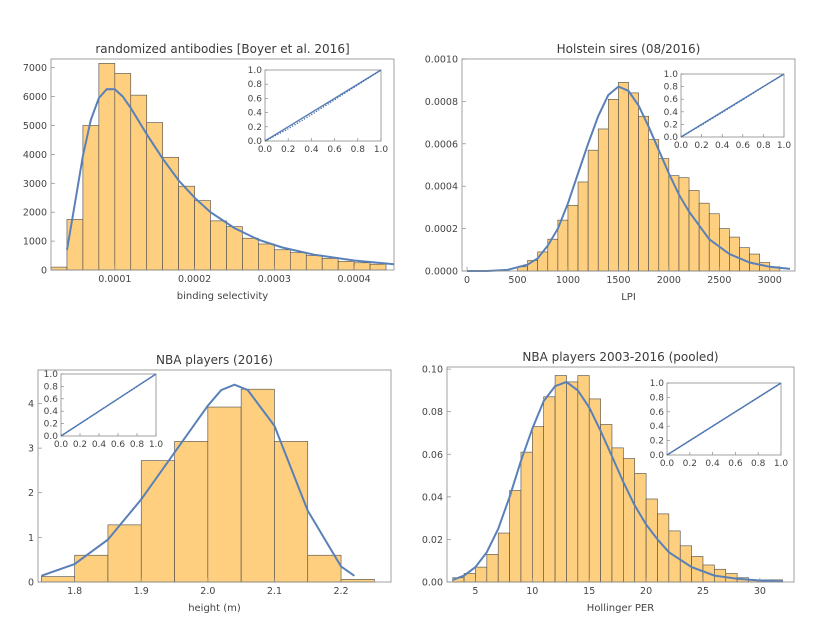 The image size is (830, 623). What do you see at coordinates (35, 68) in the screenshot?
I see `y-tick-label: 7000` at bounding box center [35, 68].